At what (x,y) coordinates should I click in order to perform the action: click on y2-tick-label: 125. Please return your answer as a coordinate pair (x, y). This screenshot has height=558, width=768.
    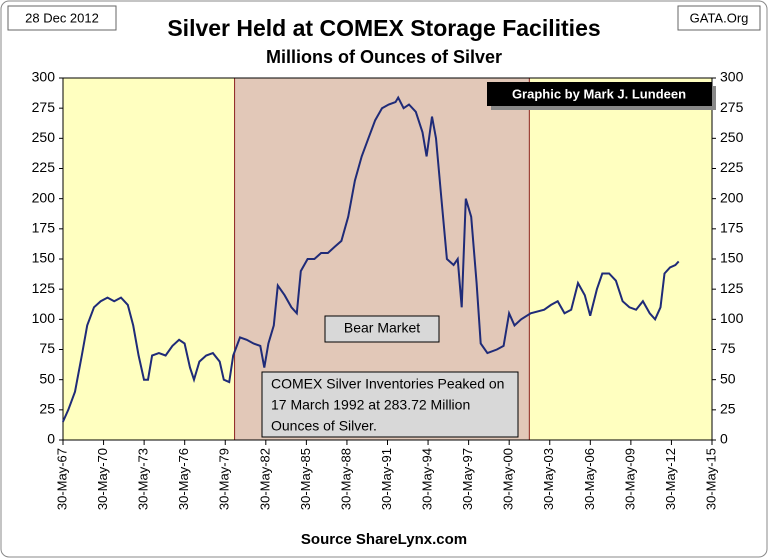
    Looking at the image, I should click on (732, 288).